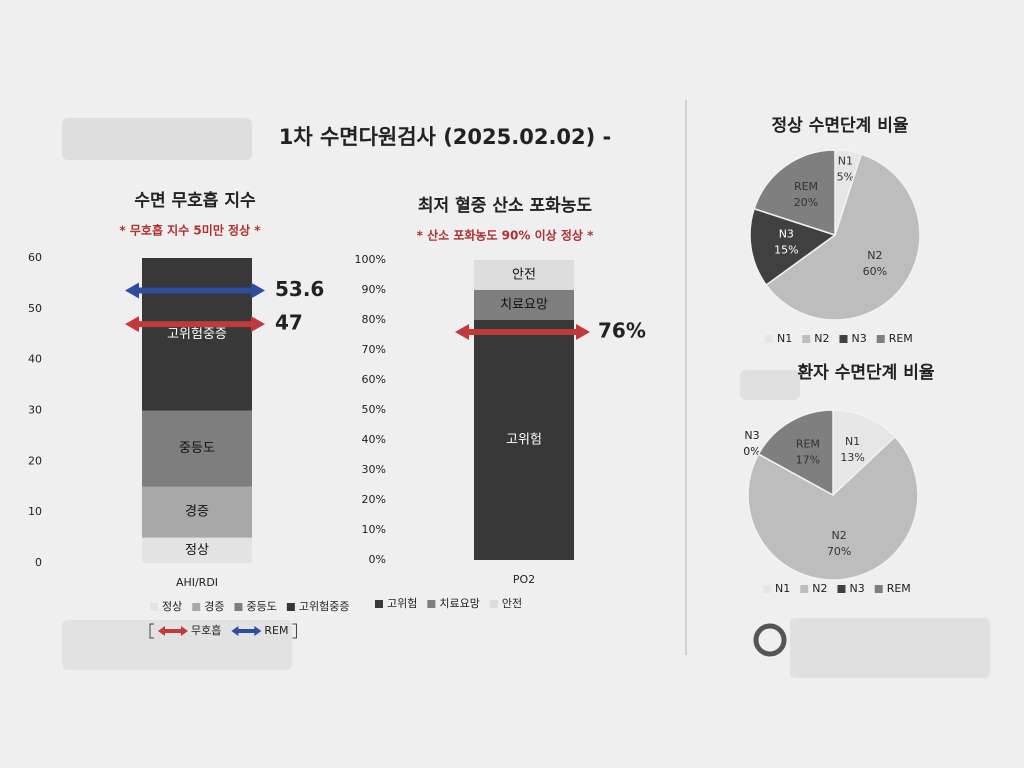 Image resolution: width=1024 pixels, height=768 pixels. I want to click on legend-label: 고위험중증, so click(324, 606).